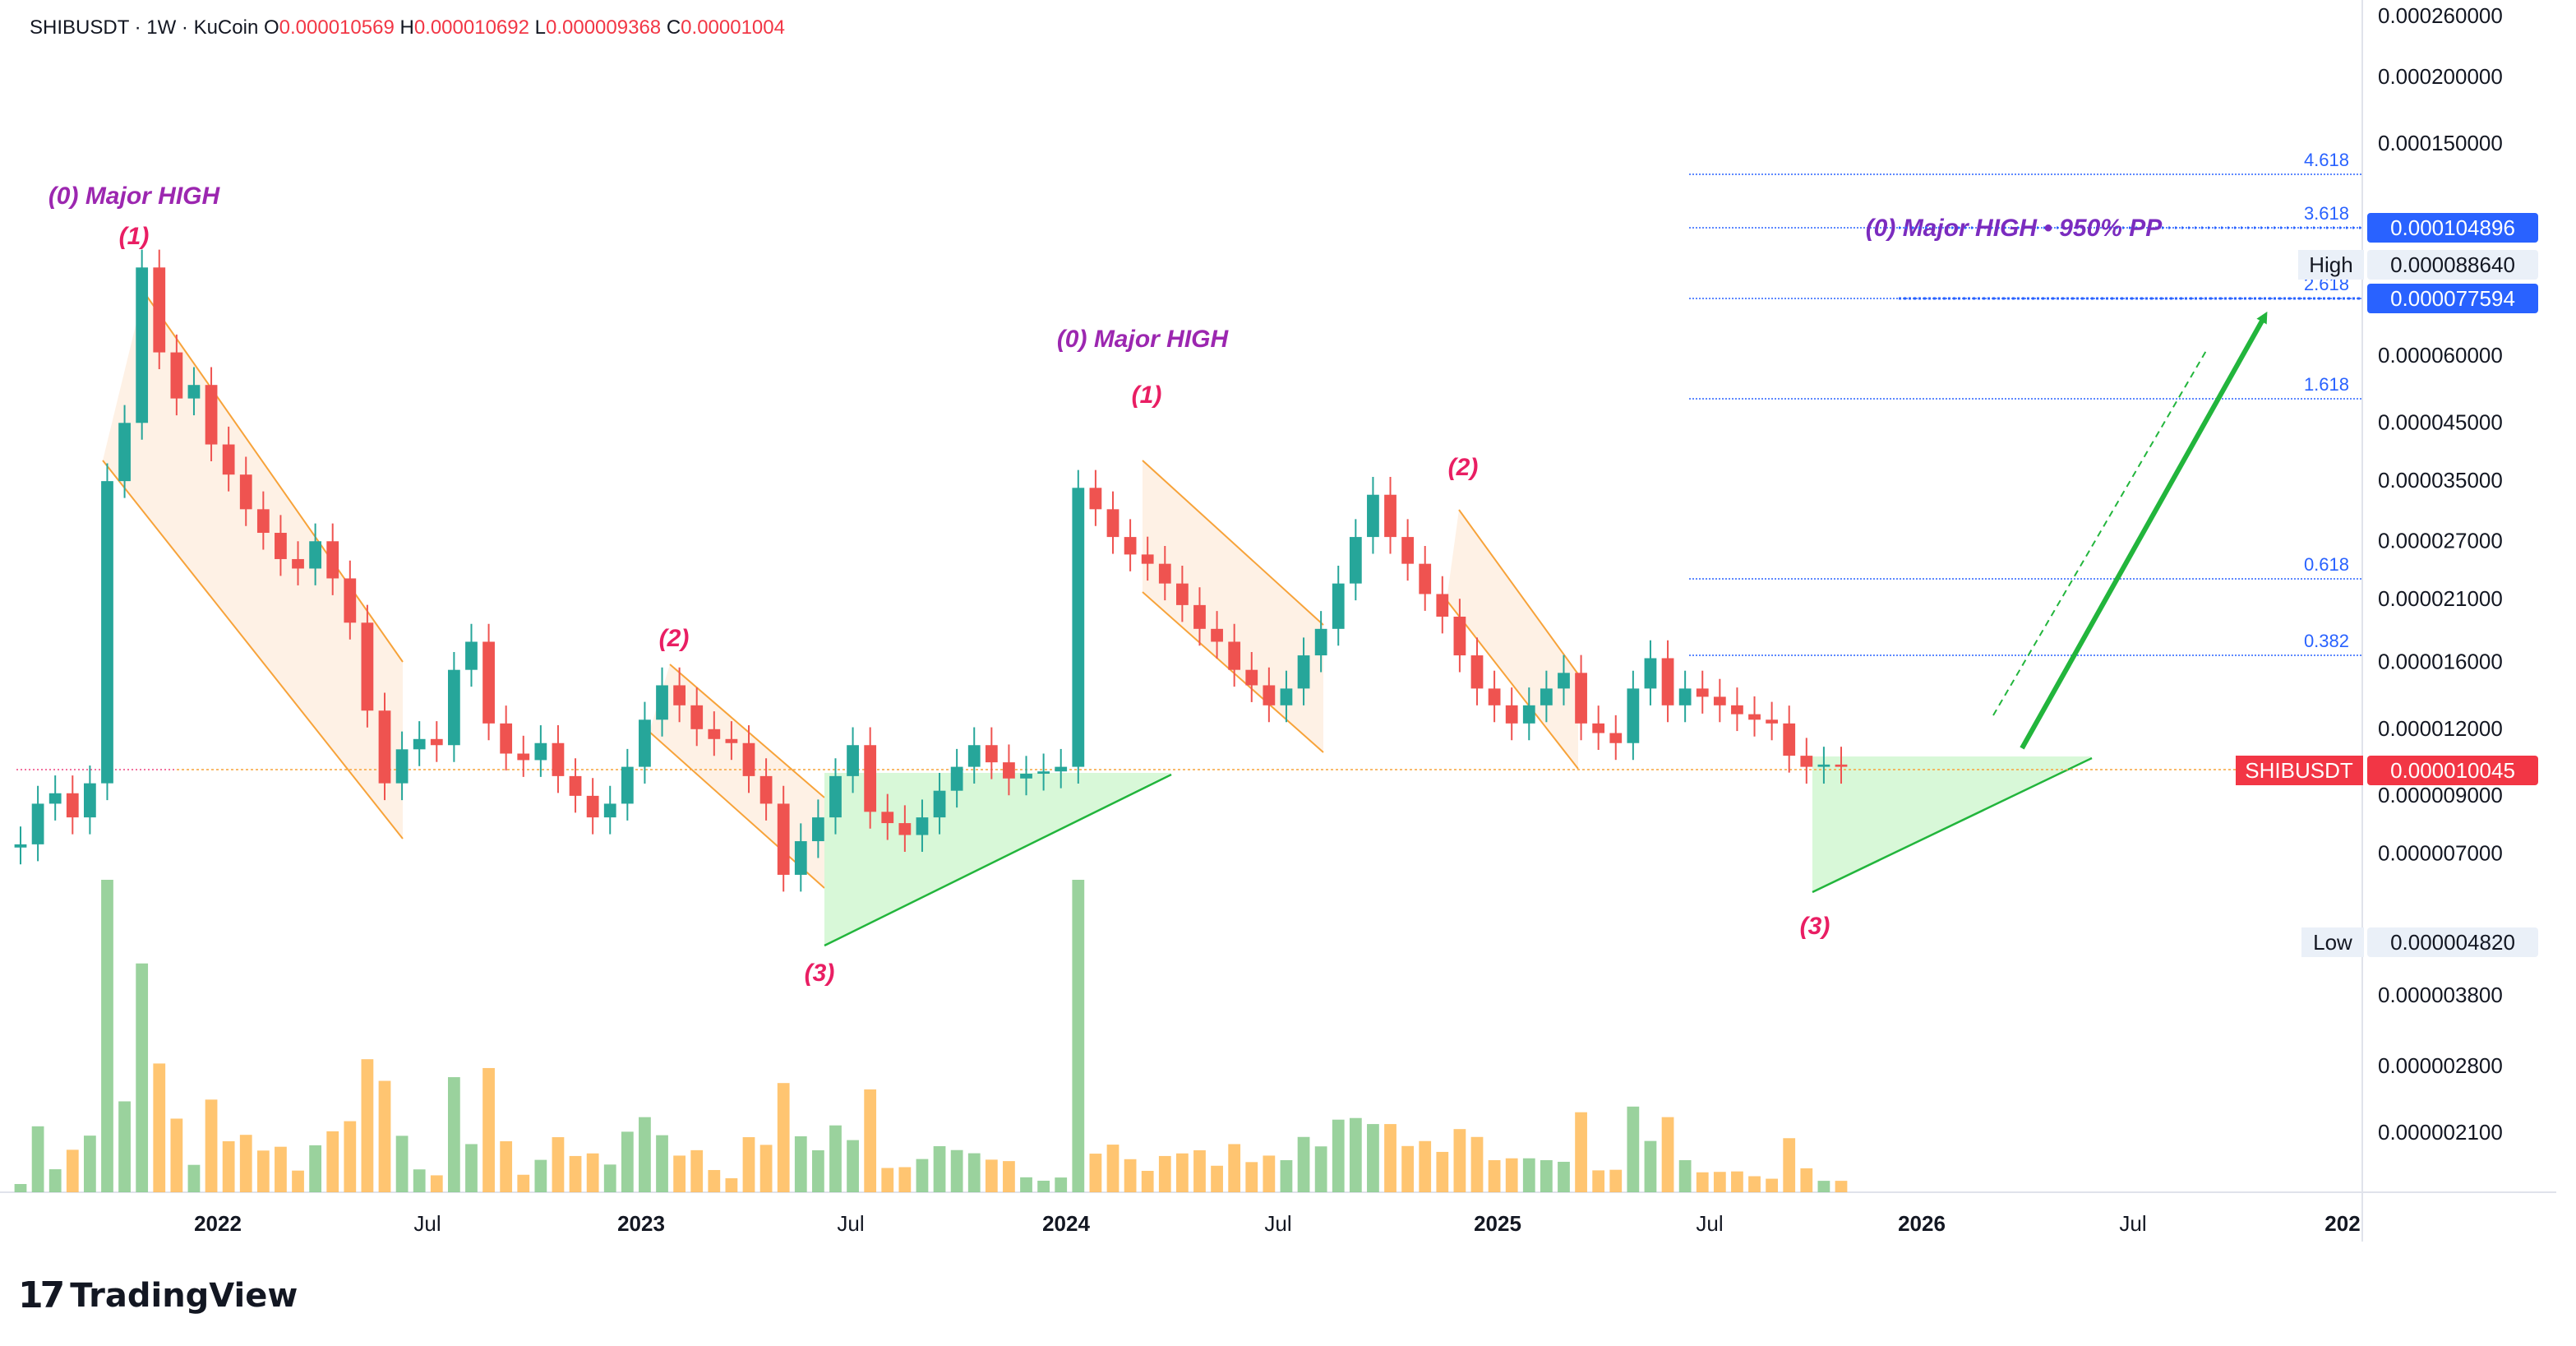 This screenshot has height=1346, width=2576. Describe the element at coordinates (2441, 598) in the screenshot. I see `y-tick-label: 0.000021000` at that location.